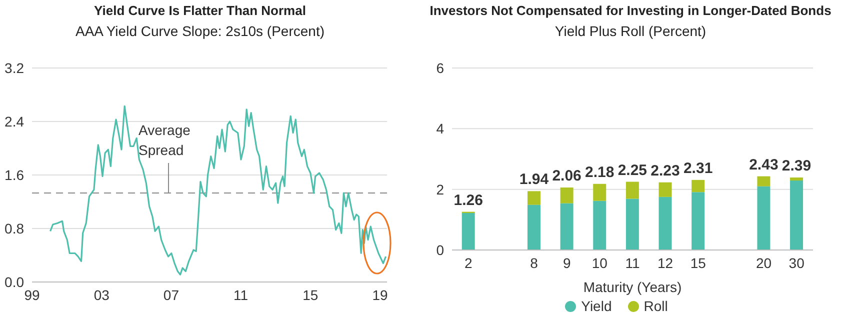 The height and width of the screenshot is (324, 841). What do you see at coordinates (632, 287) in the screenshot?
I see `x-axis-title: Maturity (Years)` at bounding box center [632, 287].